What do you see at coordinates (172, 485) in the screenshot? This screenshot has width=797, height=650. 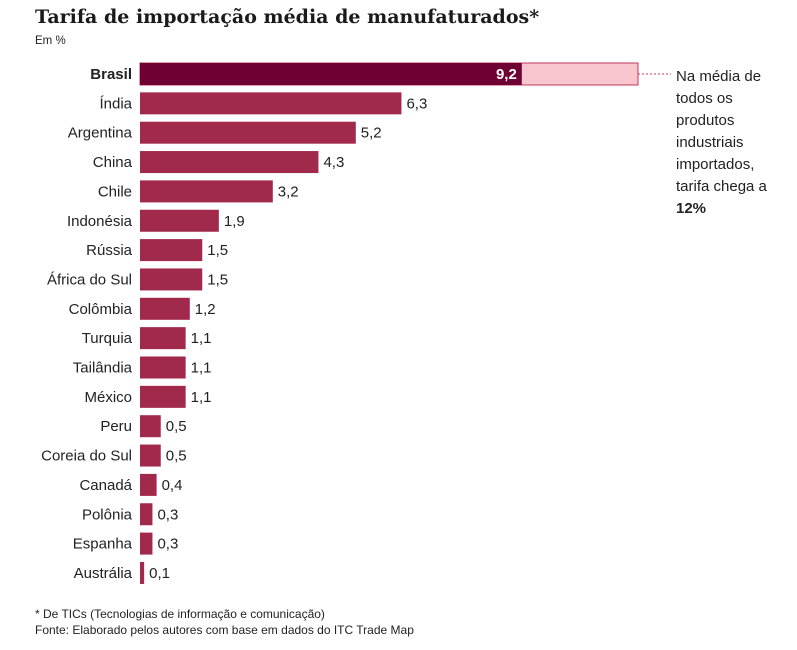 I see `value-label-canada: 0,4` at bounding box center [172, 485].